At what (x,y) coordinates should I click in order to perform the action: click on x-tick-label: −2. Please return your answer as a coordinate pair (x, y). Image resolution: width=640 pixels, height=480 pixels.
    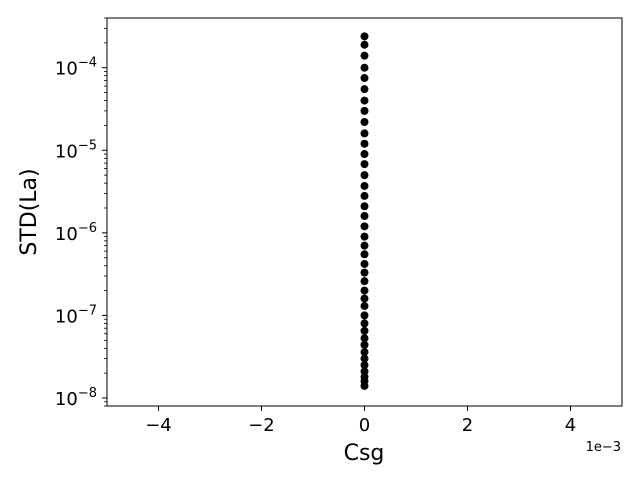
    Looking at the image, I should click on (261, 425).